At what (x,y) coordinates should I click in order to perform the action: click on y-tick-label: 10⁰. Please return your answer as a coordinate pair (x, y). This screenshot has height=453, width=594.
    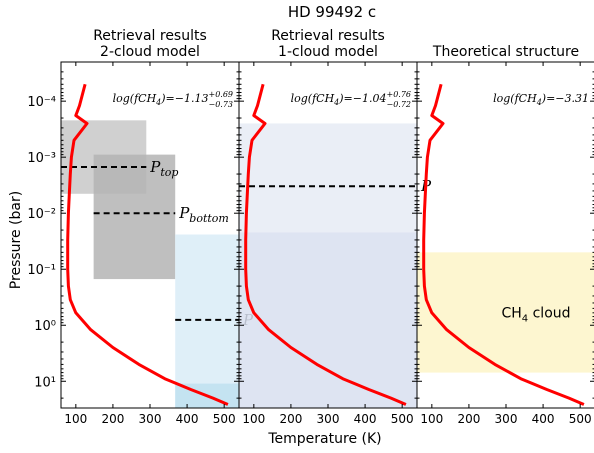
    Looking at the image, I should click on (45, 326).